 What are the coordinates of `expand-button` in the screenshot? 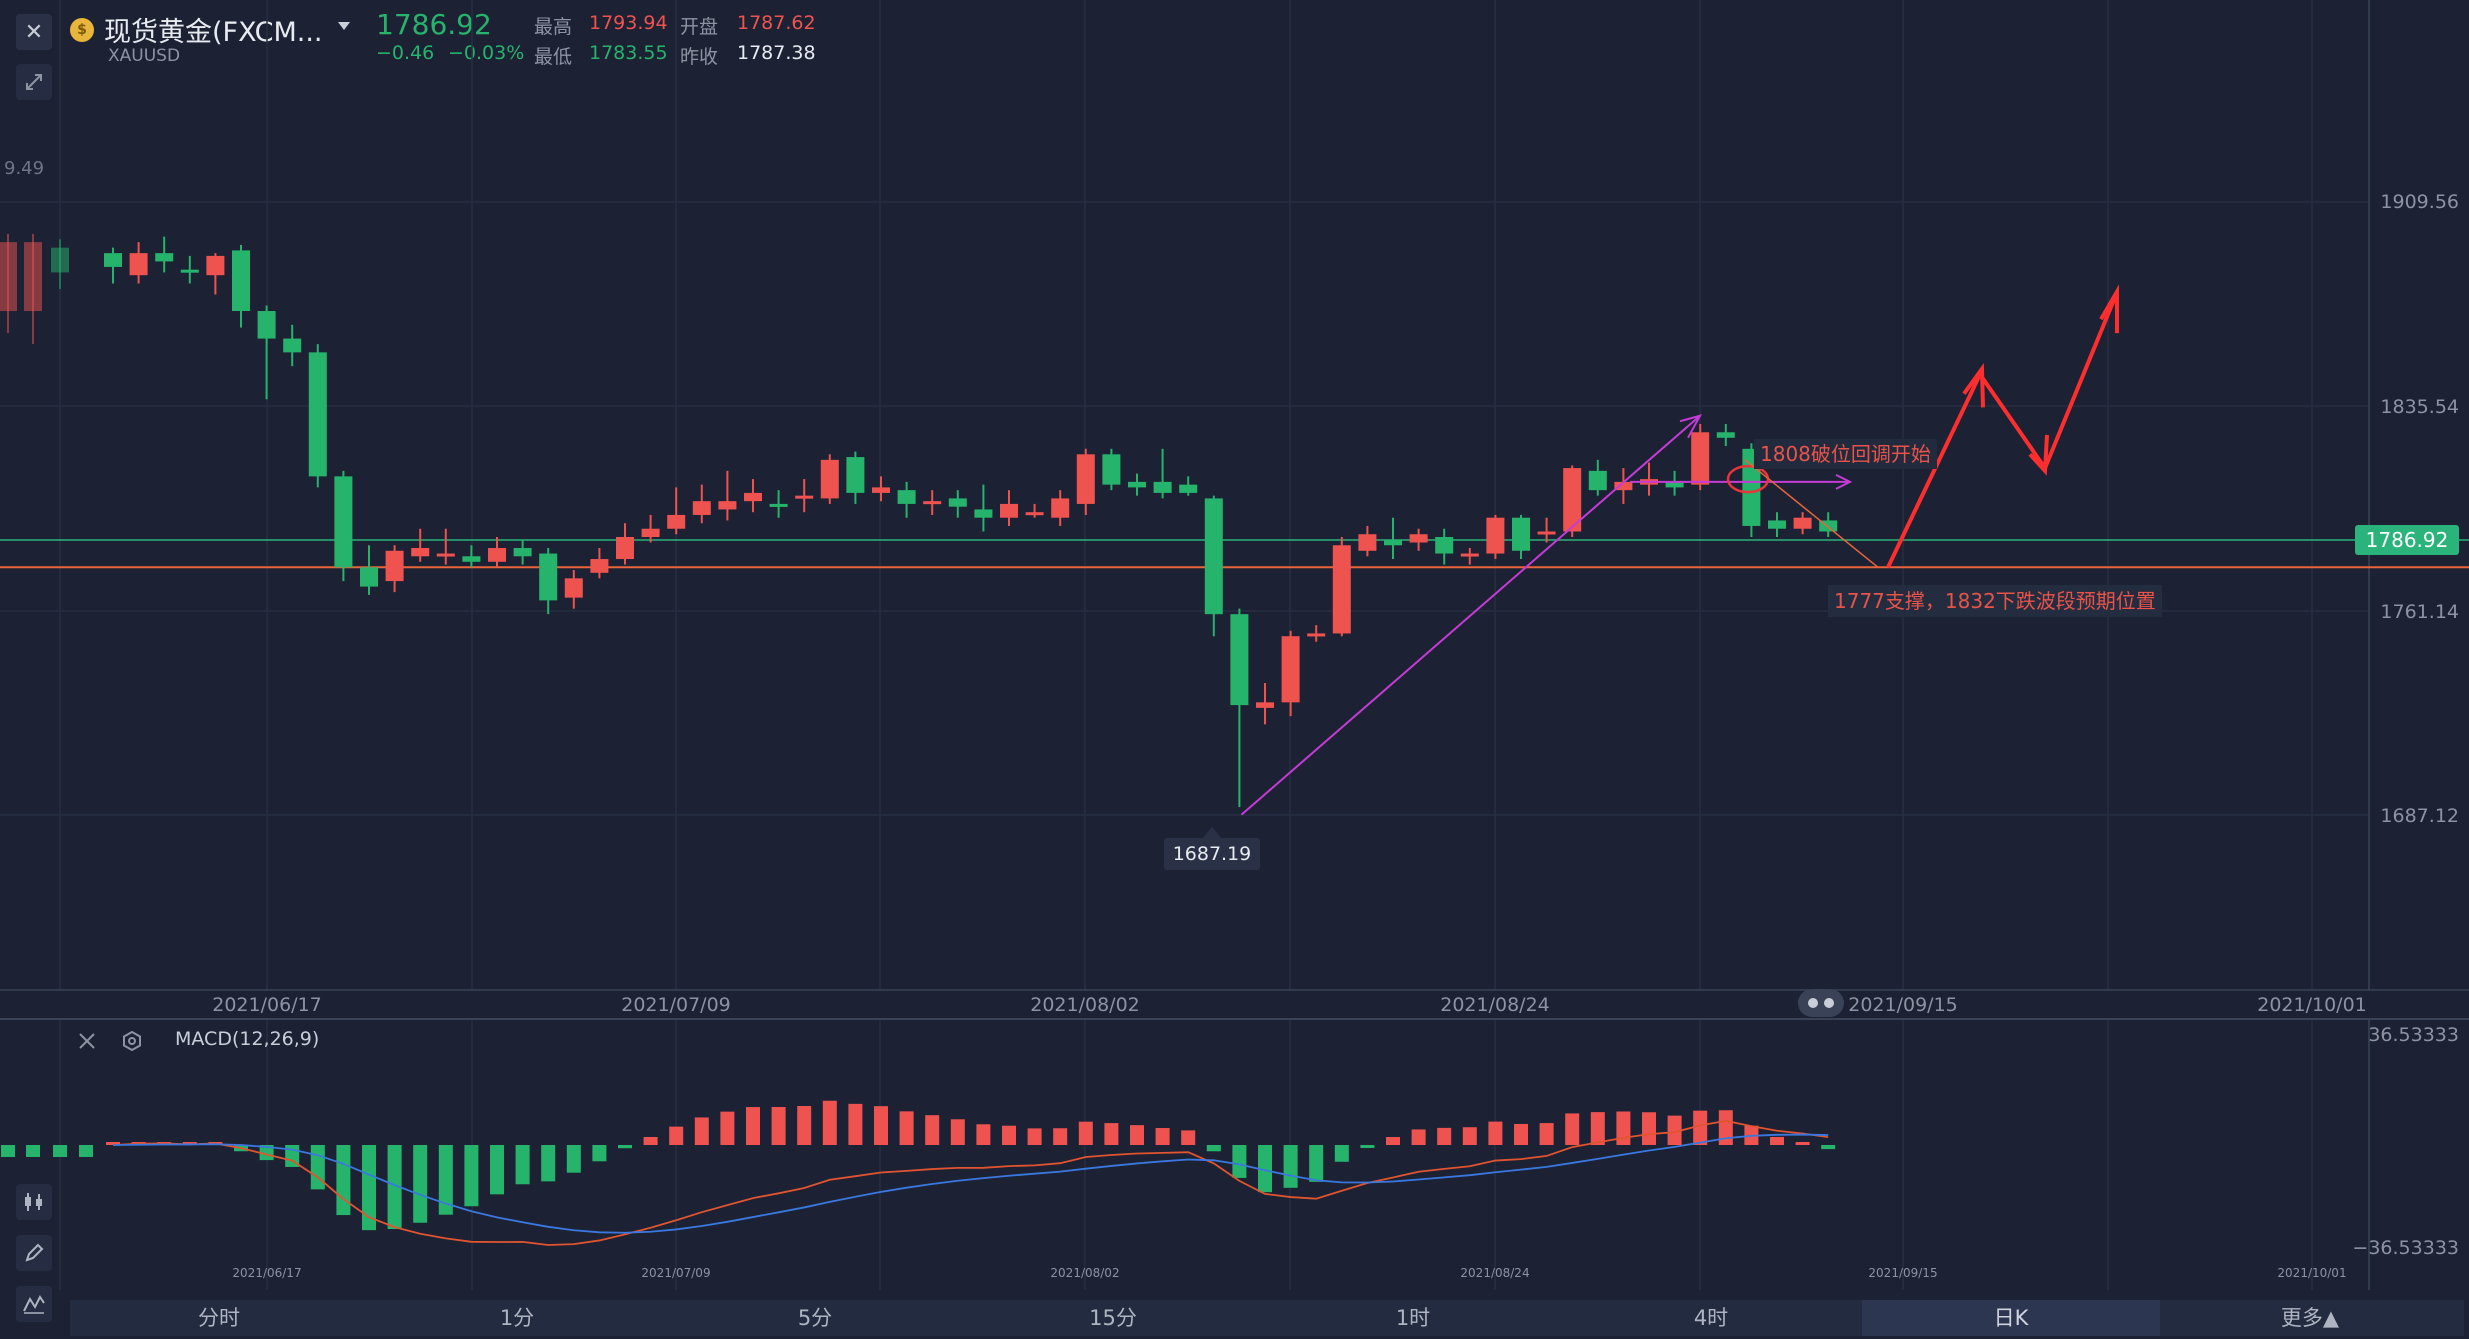 It's located at (34, 82).